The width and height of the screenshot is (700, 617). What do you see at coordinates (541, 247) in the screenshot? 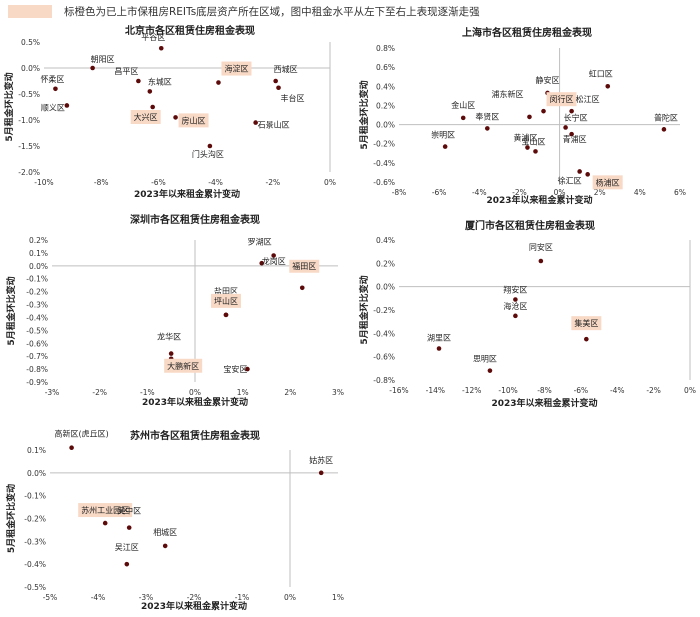
I see `point-label: 同安区` at bounding box center [541, 247].